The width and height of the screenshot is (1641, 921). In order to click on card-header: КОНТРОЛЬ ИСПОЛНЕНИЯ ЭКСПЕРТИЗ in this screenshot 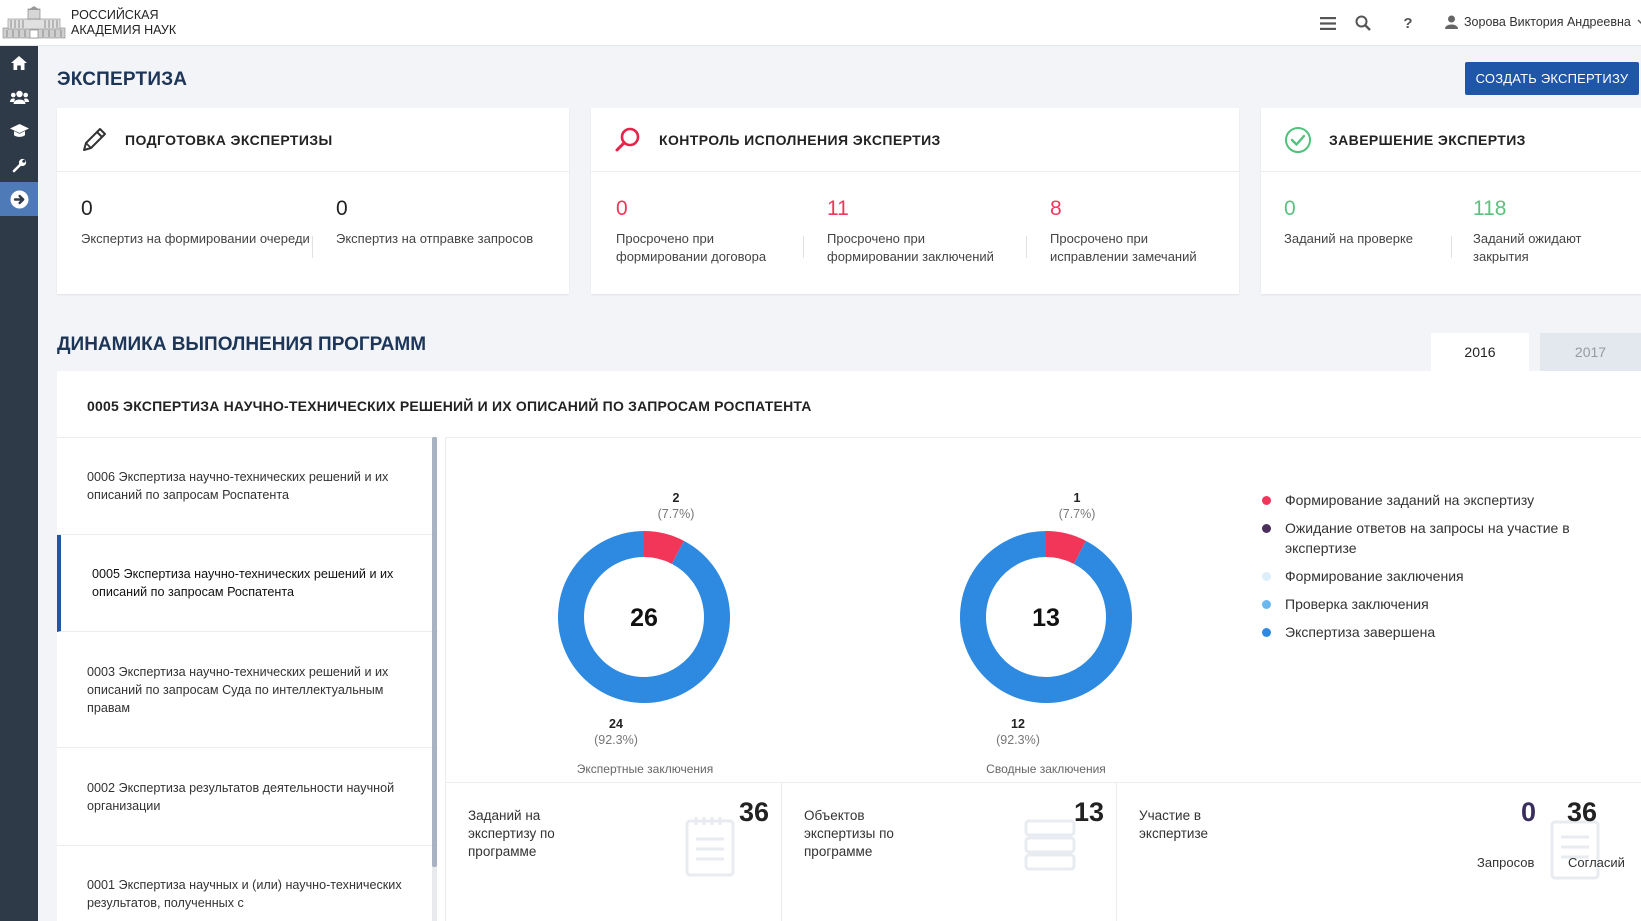, I will do `click(915, 140)`.